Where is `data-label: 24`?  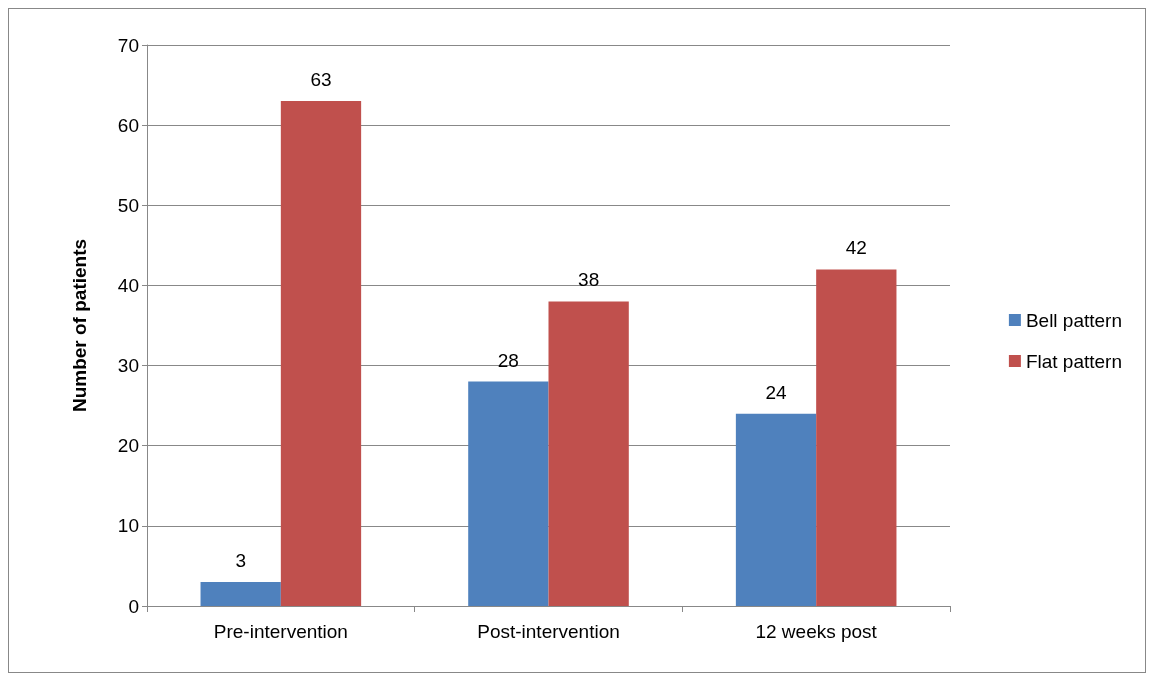 data-label: 24 is located at coordinates (776, 392).